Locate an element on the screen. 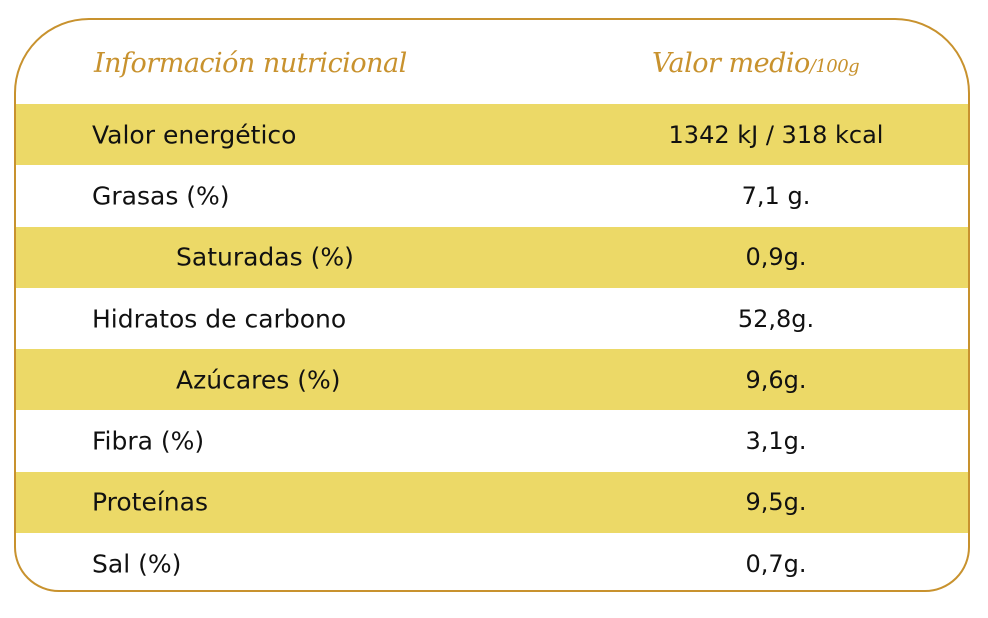 The height and width of the screenshot is (618, 988). table-row: Grasas (%) 7,1 g. is located at coordinates (492, 195).